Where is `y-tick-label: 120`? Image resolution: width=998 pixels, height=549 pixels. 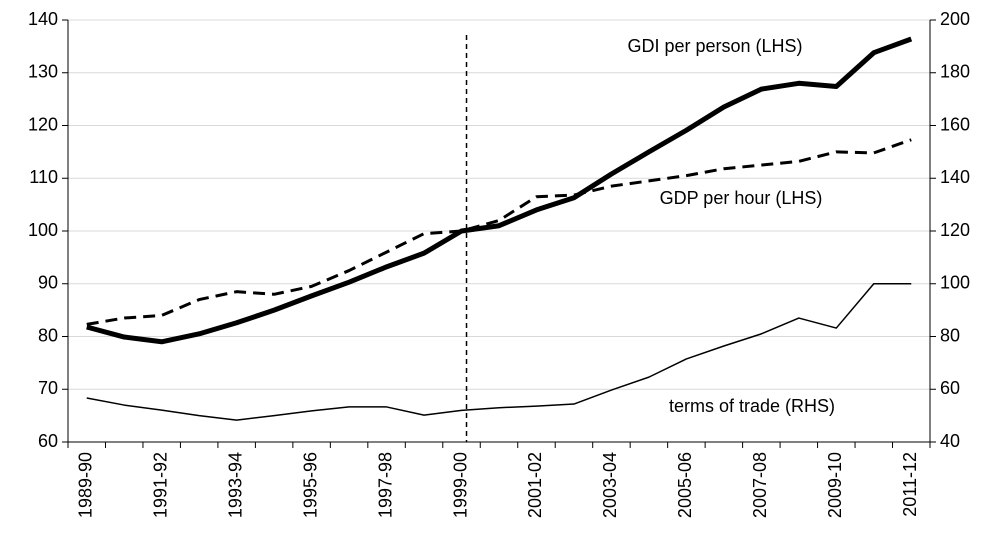 y-tick-label: 120 is located at coordinates (43, 124).